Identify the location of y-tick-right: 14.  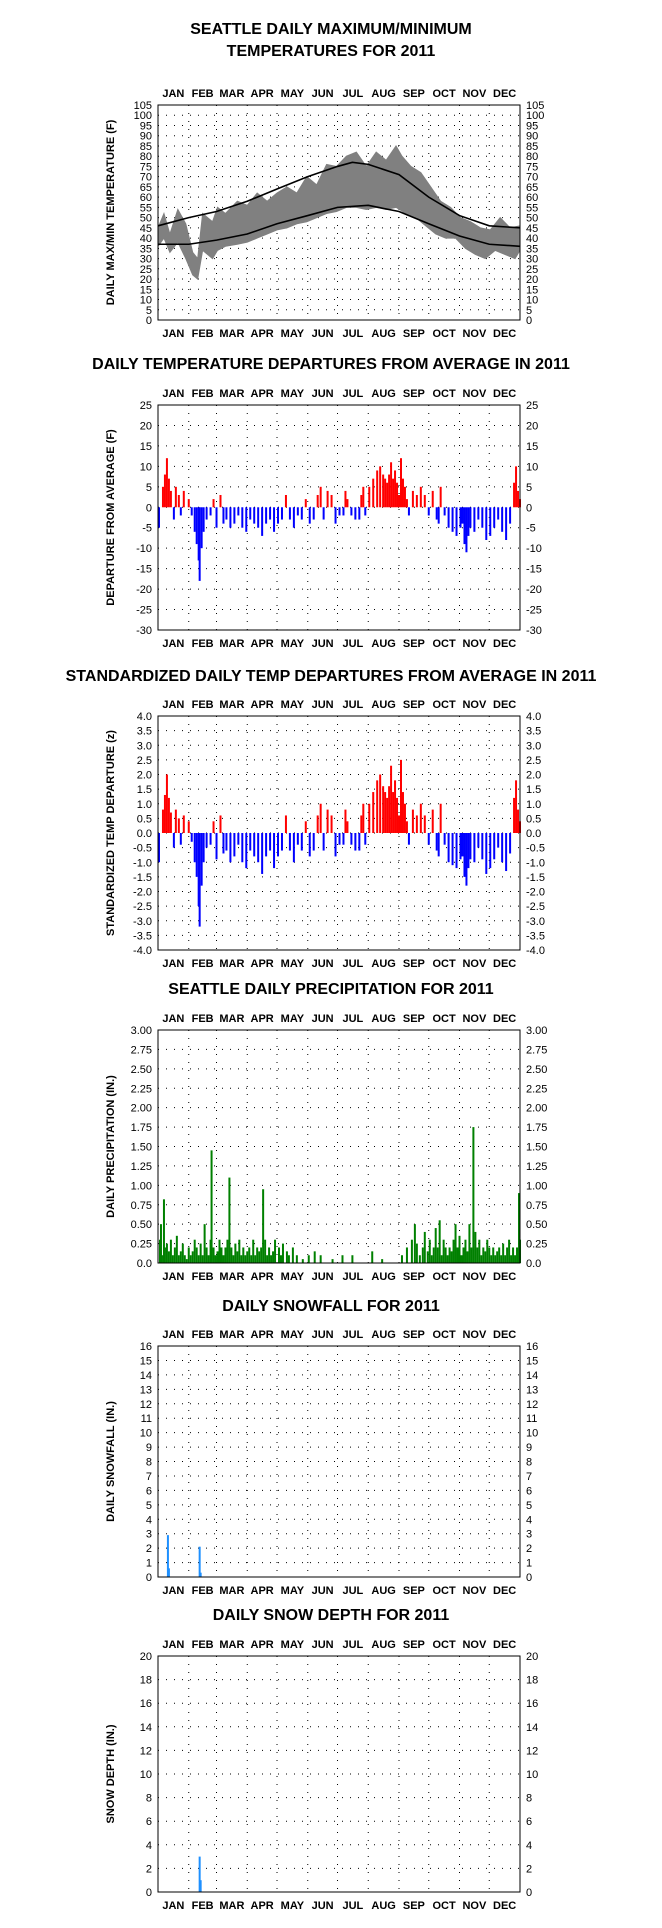
(532, 1728).